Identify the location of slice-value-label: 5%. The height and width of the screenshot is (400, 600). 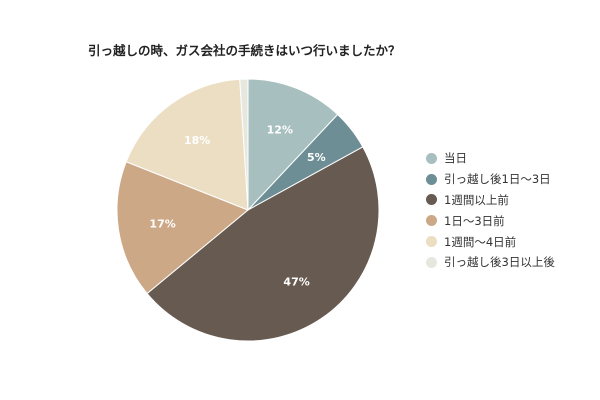
(316, 157).